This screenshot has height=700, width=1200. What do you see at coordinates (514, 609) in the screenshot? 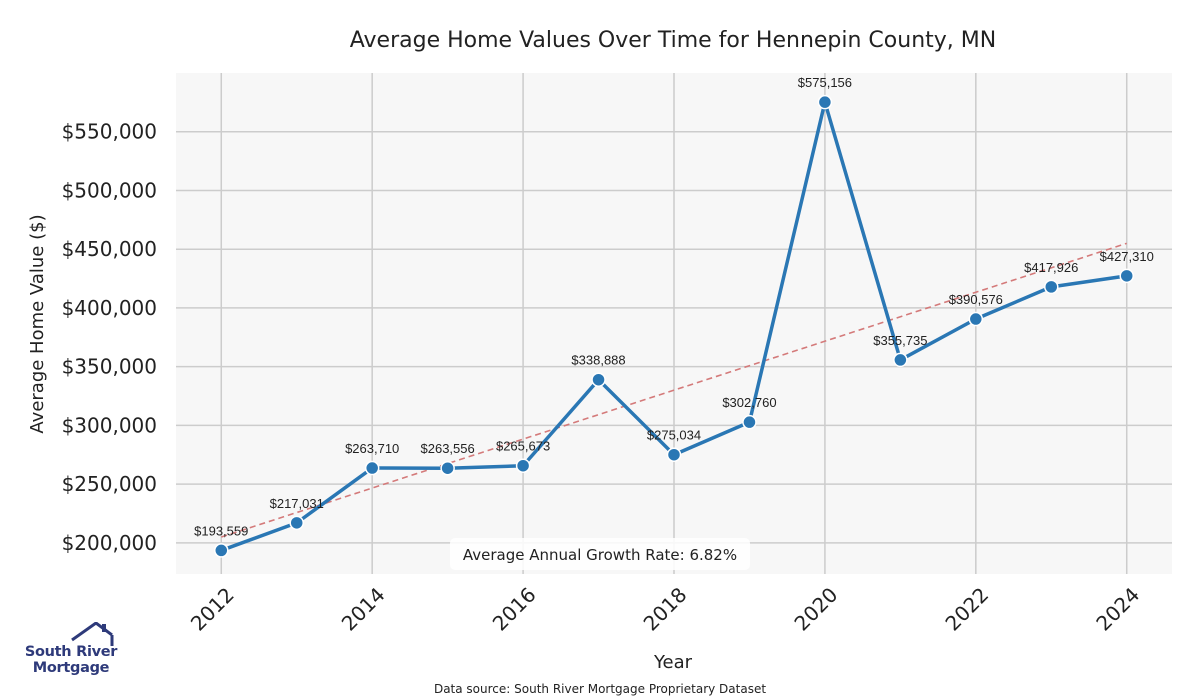
I see `x-tick-label: 2016` at bounding box center [514, 609].